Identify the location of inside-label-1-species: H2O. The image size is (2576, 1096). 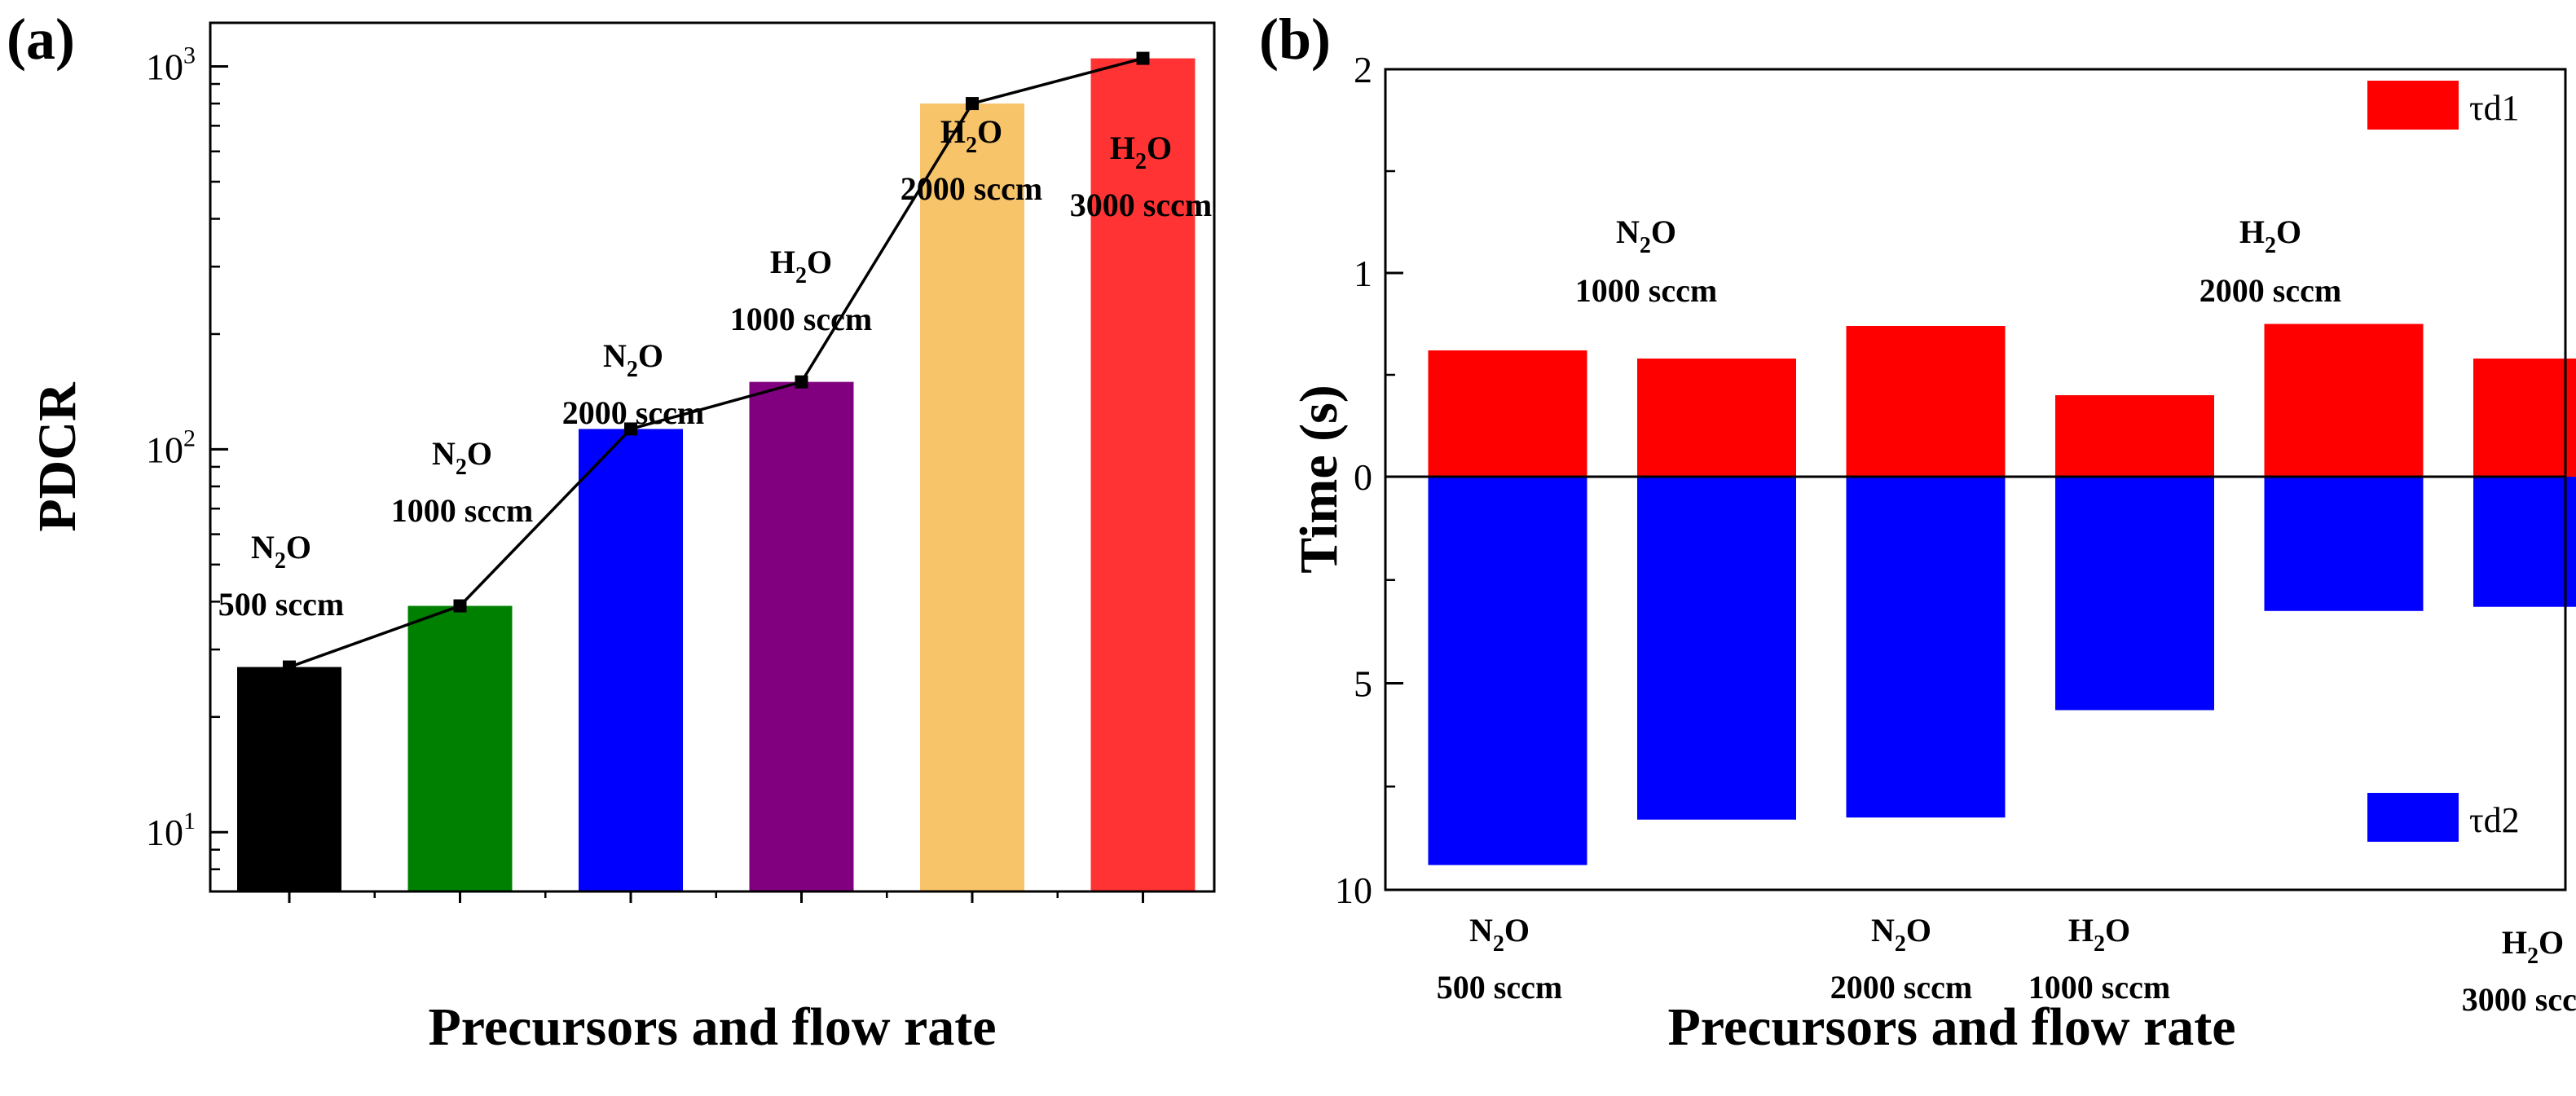
(2270, 235).